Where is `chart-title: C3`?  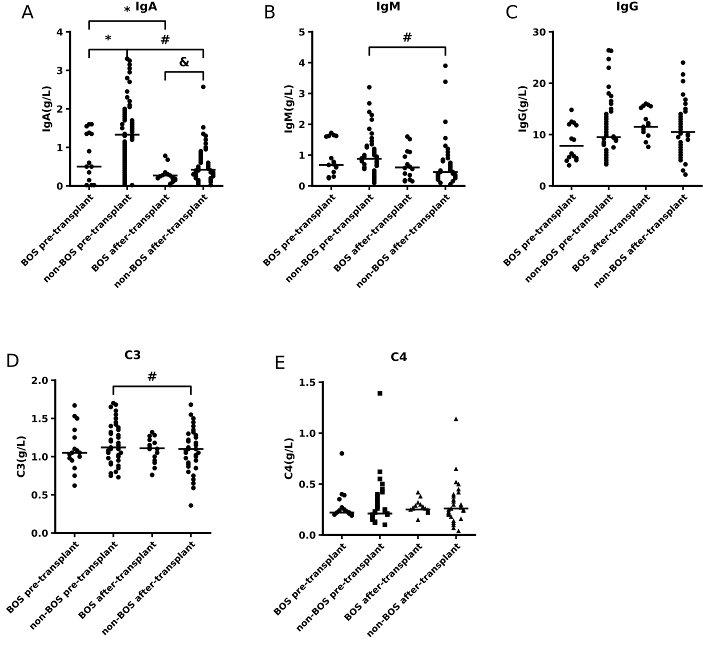
chart-title: C3 is located at coordinates (132, 355).